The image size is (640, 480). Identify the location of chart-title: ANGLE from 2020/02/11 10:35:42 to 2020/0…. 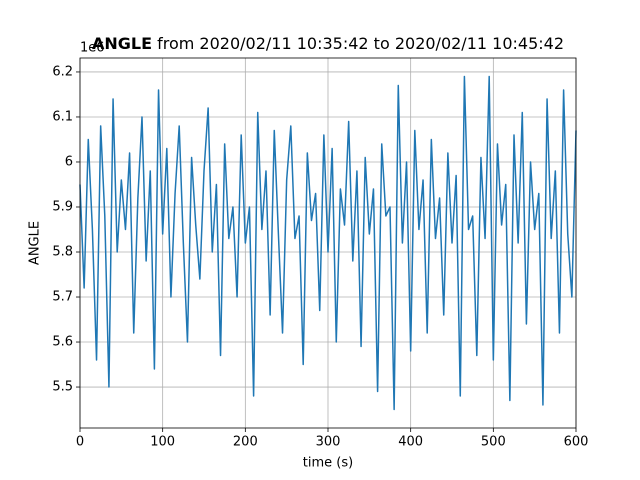
(328, 43).